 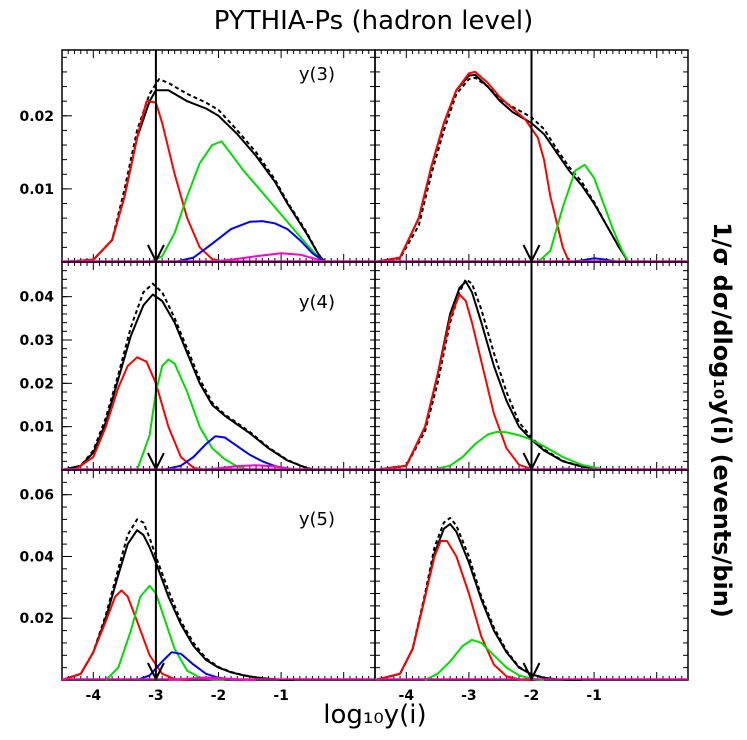 What do you see at coordinates (373, 21) in the screenshot?
I see `chart-title: PYTHIA-Ps (hadron level)` at bounding box center [373, 21].